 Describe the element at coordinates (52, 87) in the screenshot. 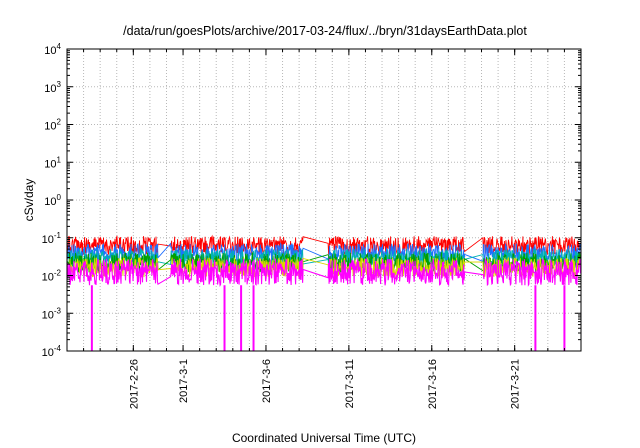

I see `y-tick-label: 10³` at that location.